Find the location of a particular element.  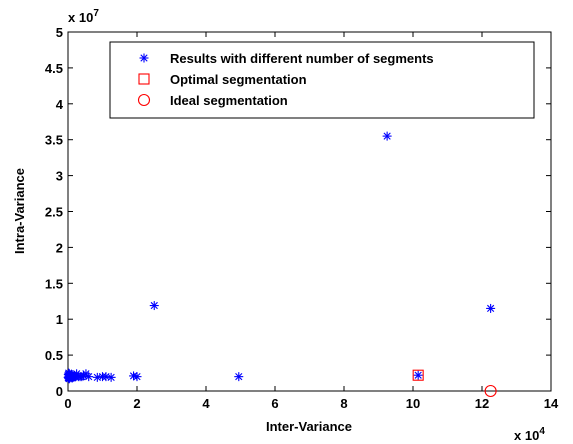

x-tick-label: 14 is located at coordinates (551, 403).